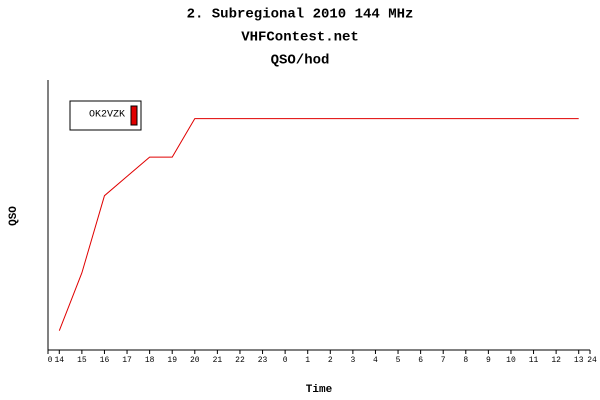 The height and width of the screenshot is (400, 600). Describe the element at coordinates (195, 360) in the screenshot. I see `x-tick-label: 20` at that location.